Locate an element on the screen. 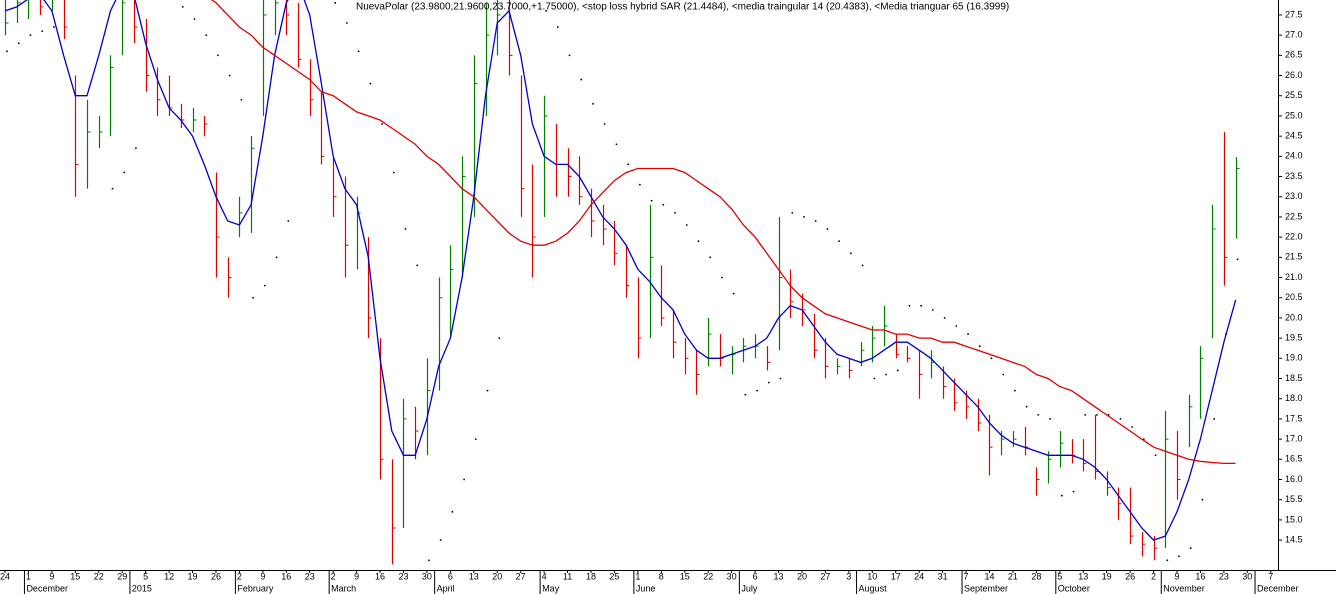 The width and height of the screenshot is (1336, 594). y-tick-label: 20.5 is located at coordinates (1294, 297).